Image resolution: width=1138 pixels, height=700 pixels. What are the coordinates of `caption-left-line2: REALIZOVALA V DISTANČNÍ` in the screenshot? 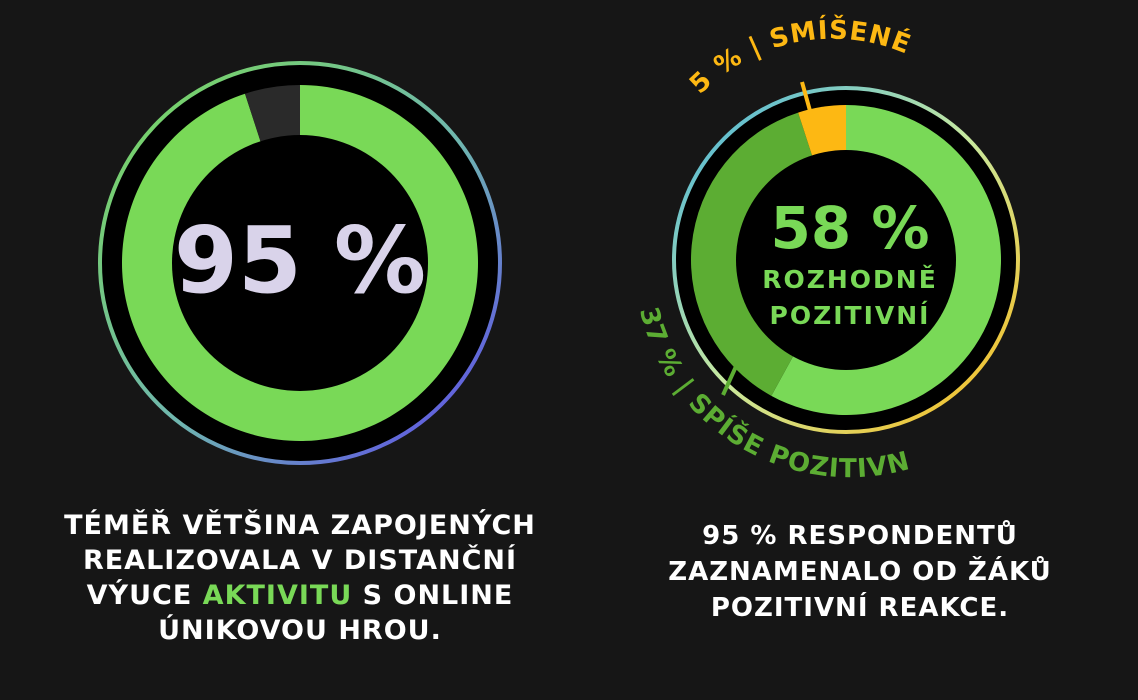 It's located at (300, 560).